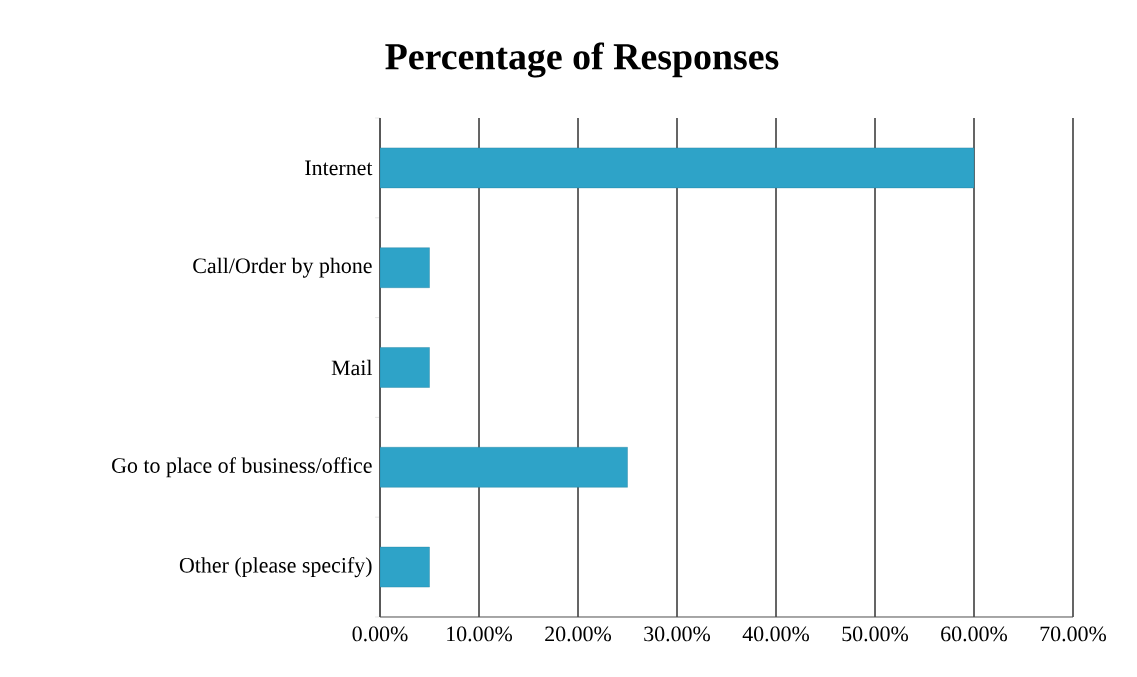 The width and height of the screenshot is (1137, 677). Describe the element at coordinates (578, 634) in the screenshot. I see `x-tick-label: 20.00%` at that location.